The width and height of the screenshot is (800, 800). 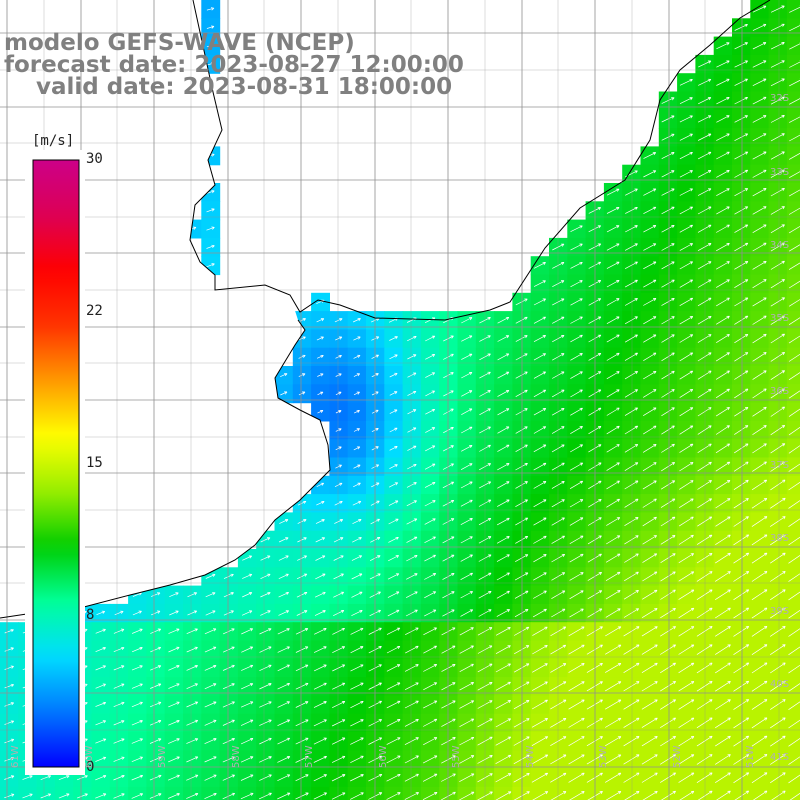 I want to click on colorbar-tick-8: 8, so click(x=90, y=615).